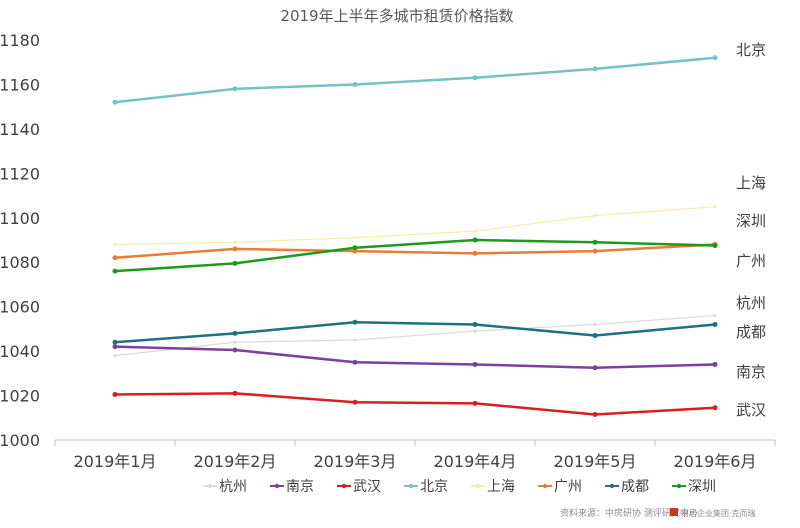 This screenshot has height=528, width=800. Describe the element at coordinates (20, 262) in the screenshot. I see `y-tick-label: 1080` at that location.